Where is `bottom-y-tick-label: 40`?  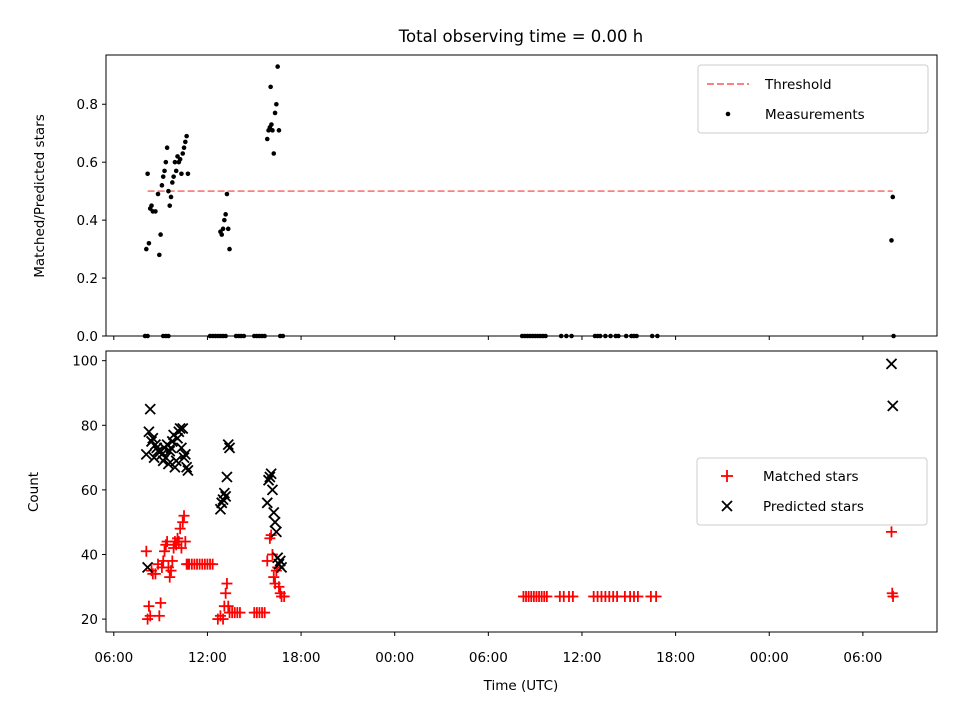 bottom-y-tick-label: 40 is located at coordinates (89, 555).